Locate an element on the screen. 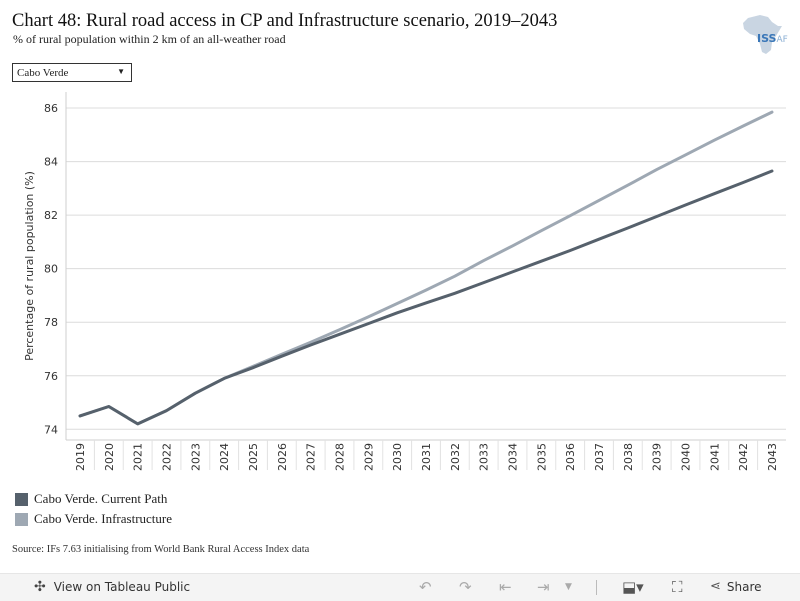 The image size is (800, 601). x-tick-label: 2022 is located at coordinates (167, 457).